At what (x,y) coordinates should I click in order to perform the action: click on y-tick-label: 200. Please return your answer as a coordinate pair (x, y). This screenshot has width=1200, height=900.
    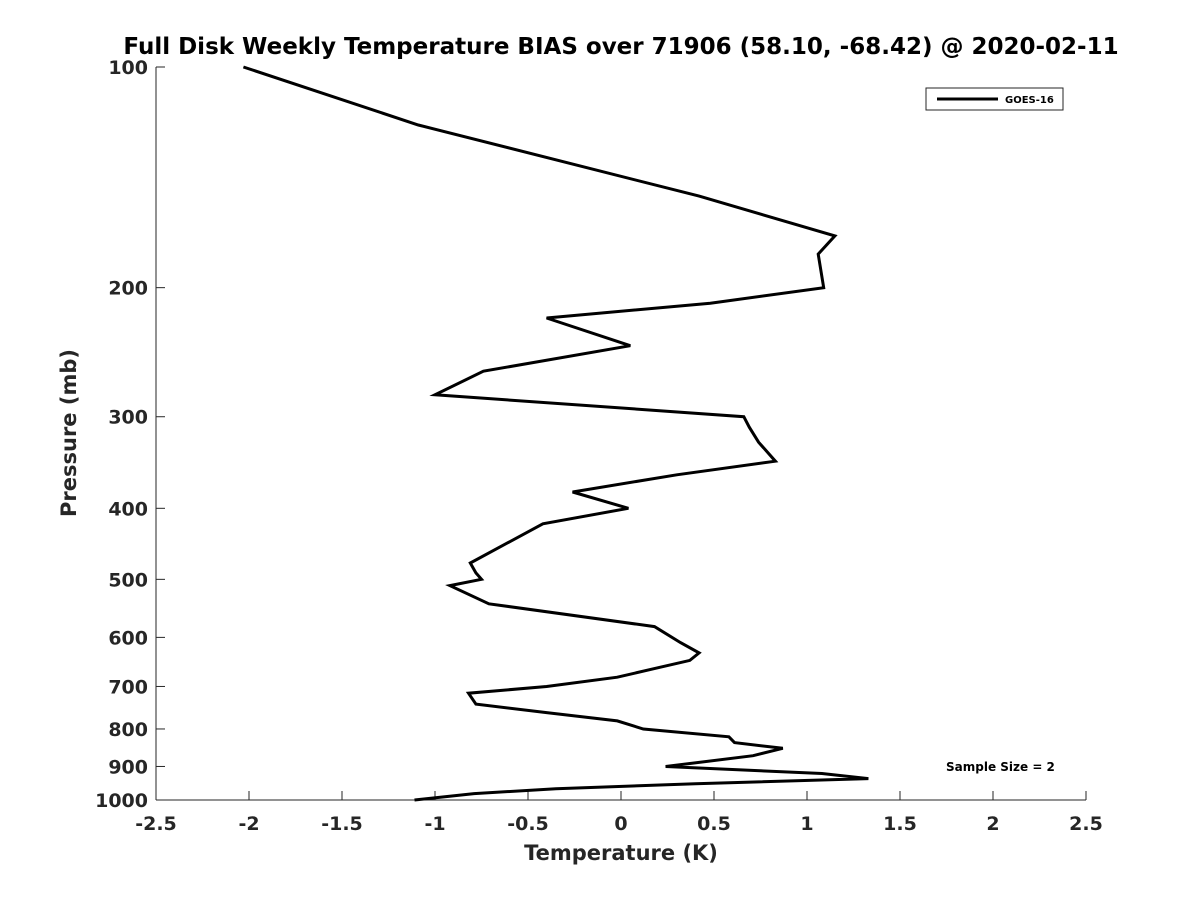
    Looking at the image, I should click on (128, 289).